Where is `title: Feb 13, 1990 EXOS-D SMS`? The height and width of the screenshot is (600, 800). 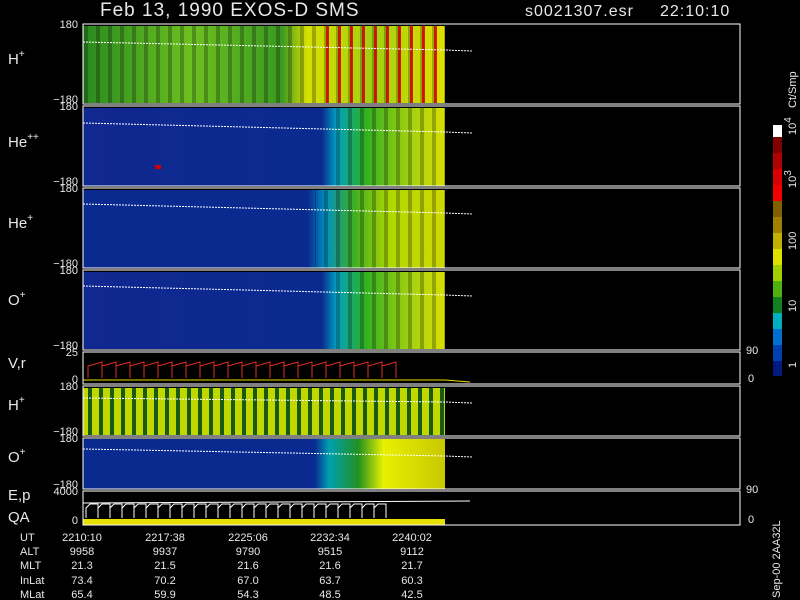
title: Feb 13, 1990 EXOS-D SMS is located at coordinates (230, 10).